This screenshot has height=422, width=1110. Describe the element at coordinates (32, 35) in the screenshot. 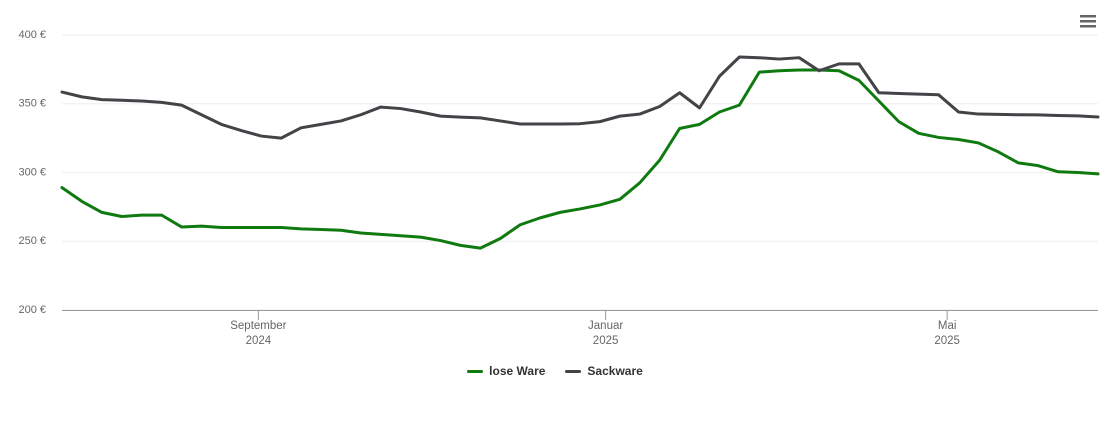

I see `y-tick-label: 400 €` at that location.